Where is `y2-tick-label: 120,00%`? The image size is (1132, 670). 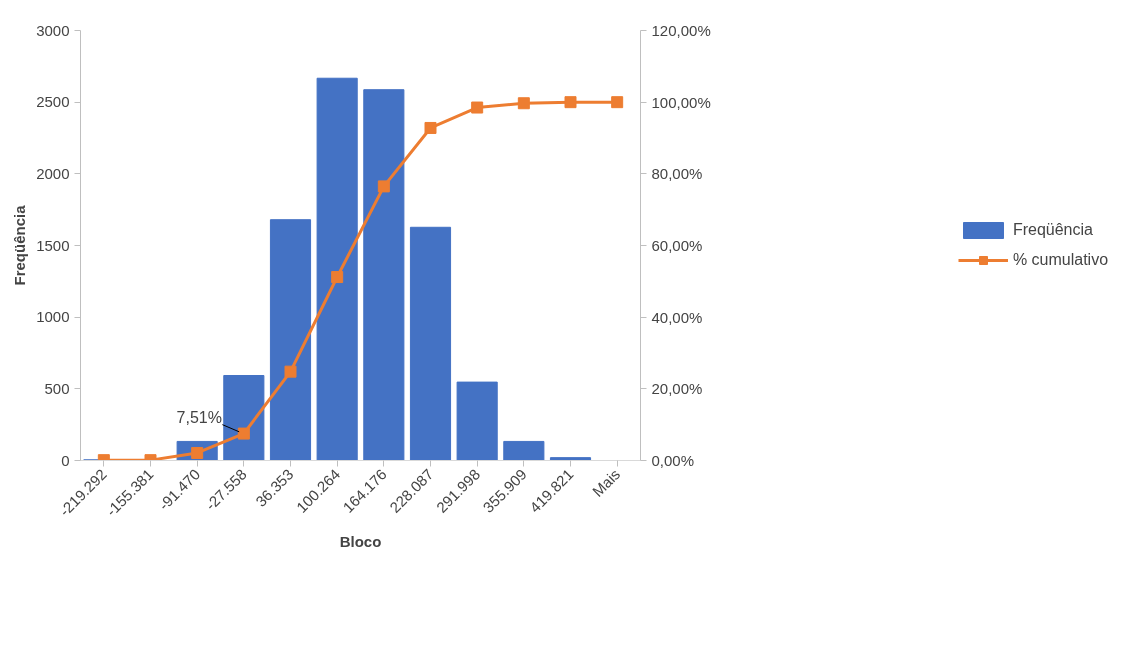
y2-tick-label: 120,00% is located at coordinates (681, 30).